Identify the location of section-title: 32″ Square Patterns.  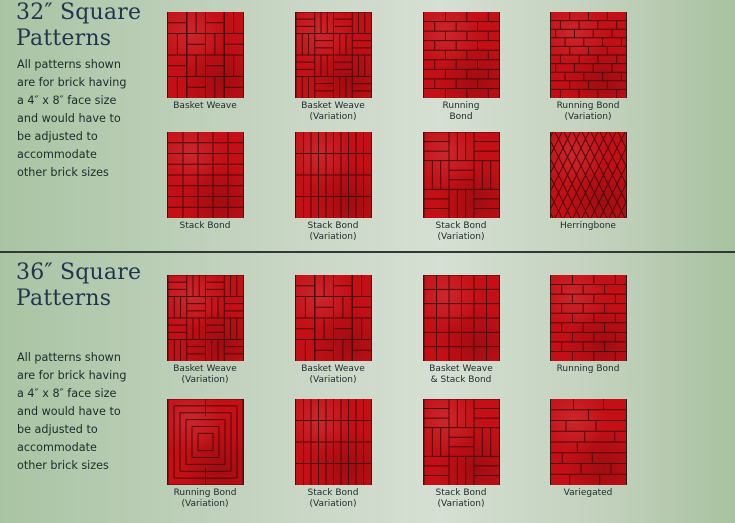
(78, 26).